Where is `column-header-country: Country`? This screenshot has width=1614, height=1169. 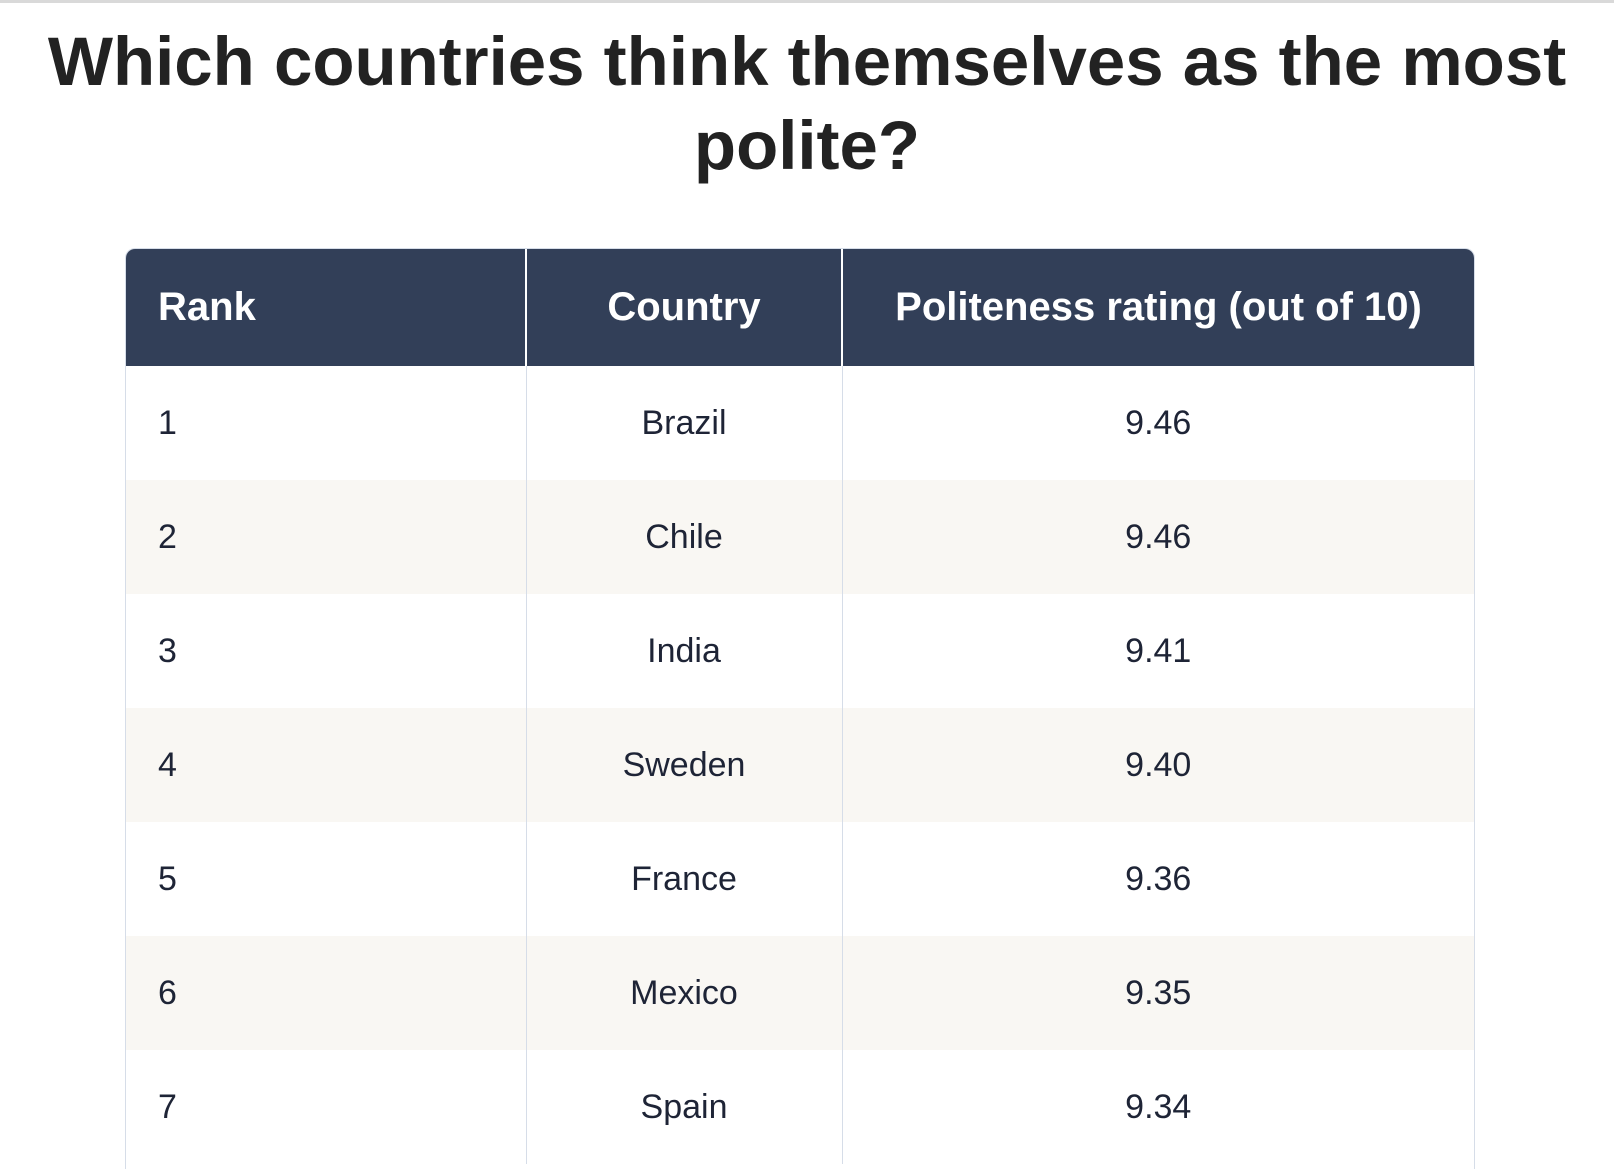
column-header-country: Country is located at coordinates (684, 307).